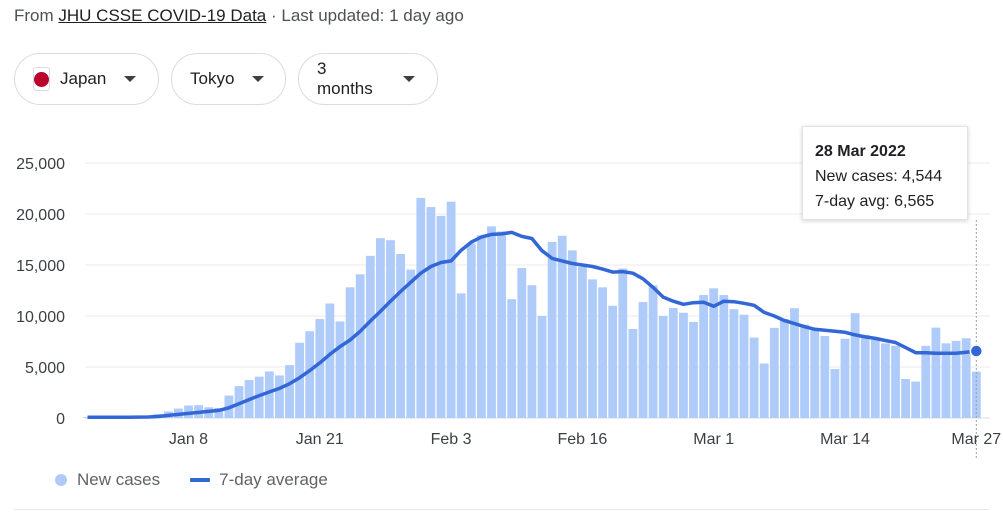  Describe the element at coordinates (582, 439) in the screenshot. I see `x-tick-label: Feb 16` at that location.